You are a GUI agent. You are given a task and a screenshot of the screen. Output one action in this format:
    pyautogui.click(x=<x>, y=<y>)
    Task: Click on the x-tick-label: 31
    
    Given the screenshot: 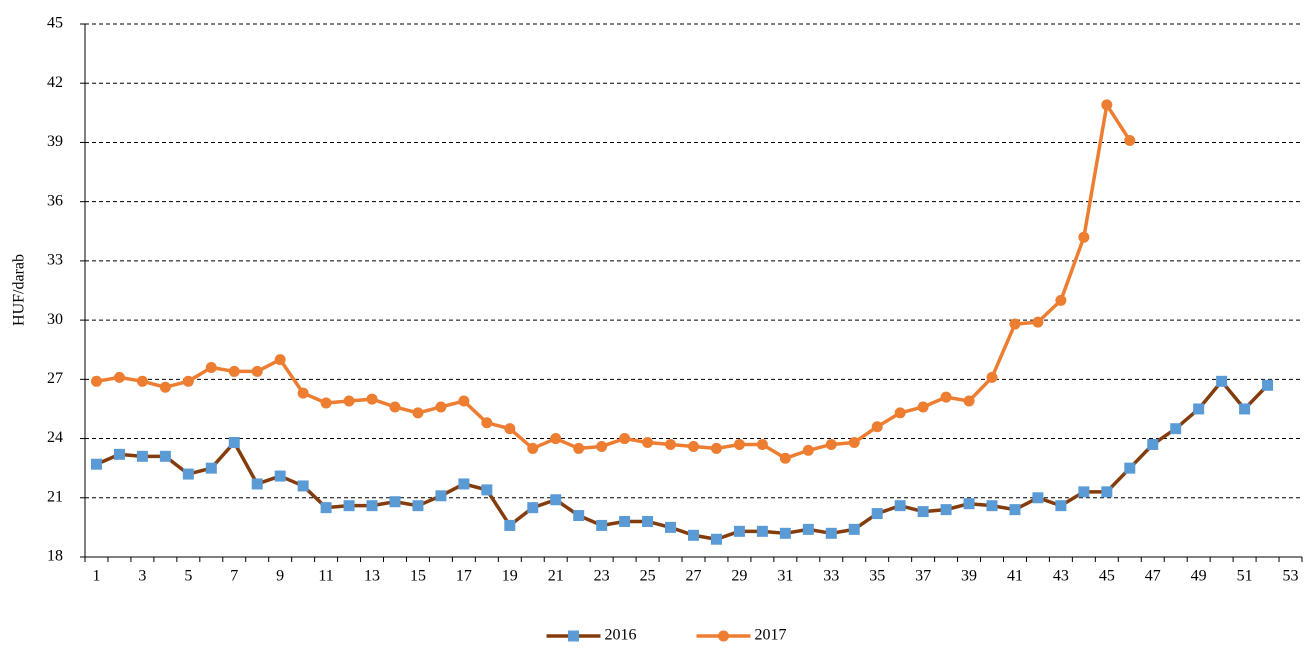 What is the action you would take?
    pyautogui.click(x=785, y=576)
    